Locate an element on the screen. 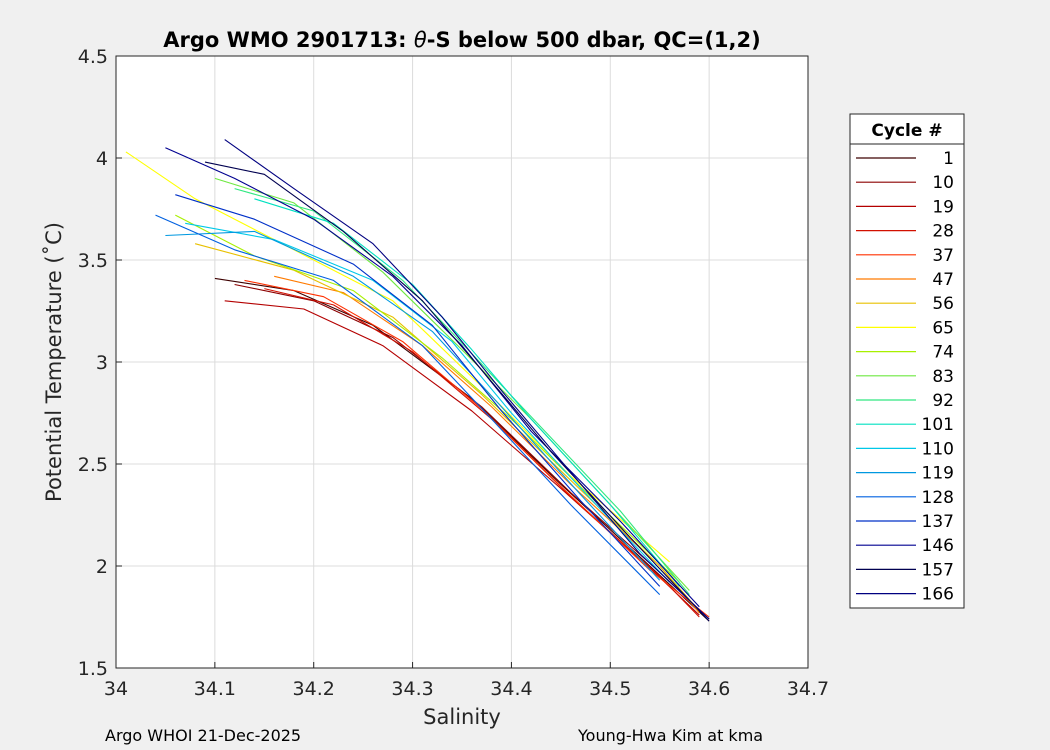  x-tick-label: 34.5 is located at coordinates (610, 689).